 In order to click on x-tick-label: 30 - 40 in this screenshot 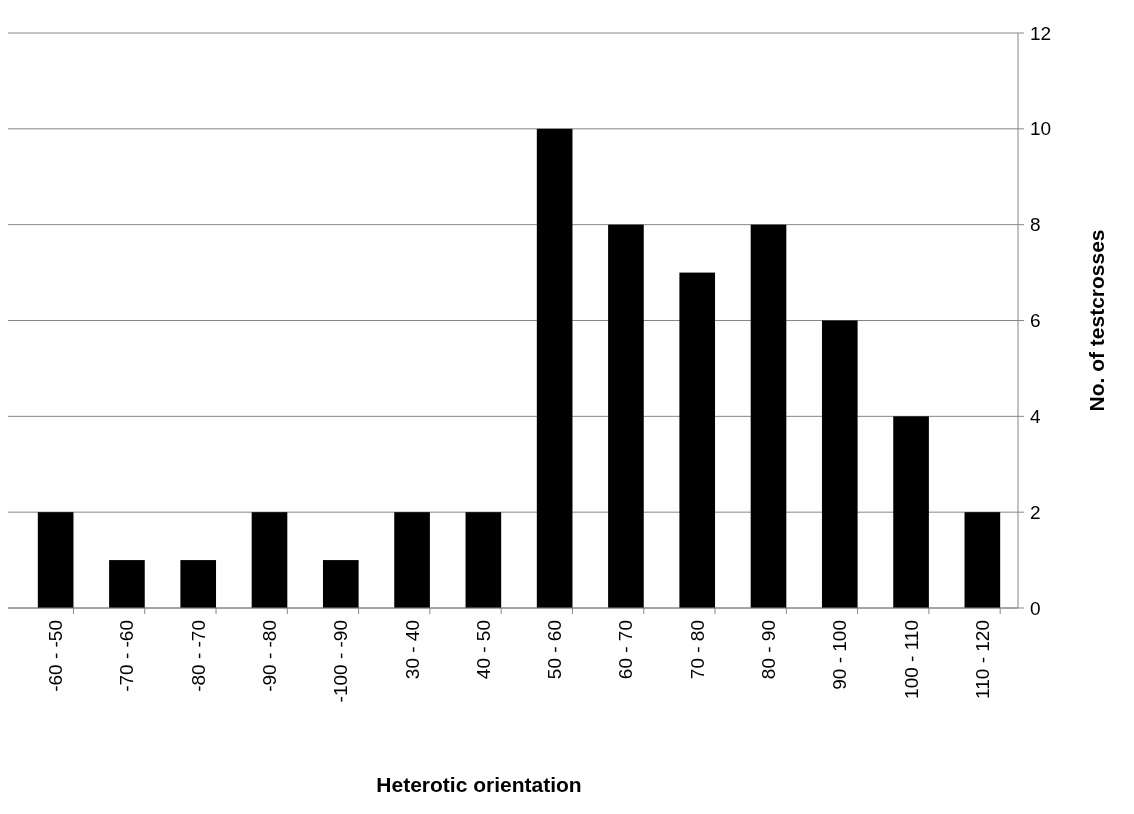, I will do `click(412, 650)`.